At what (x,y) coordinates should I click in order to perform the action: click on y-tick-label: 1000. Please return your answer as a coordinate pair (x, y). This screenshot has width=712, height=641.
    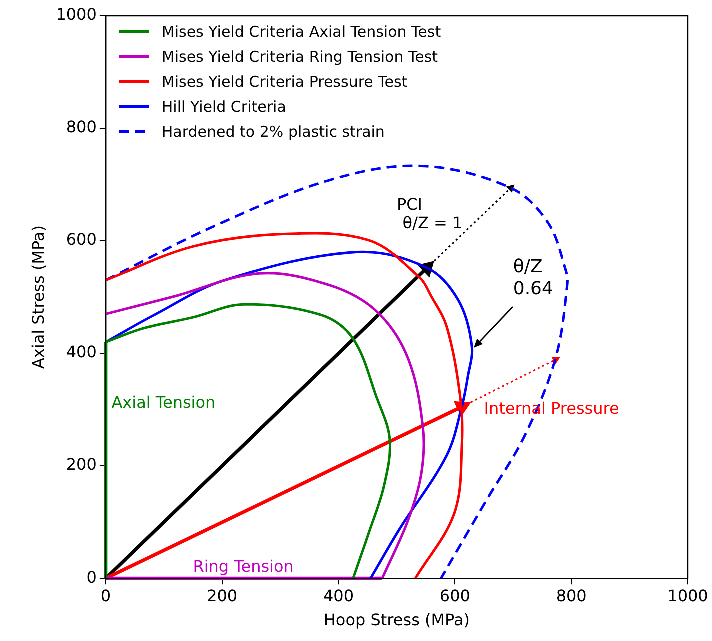
    Looking at the image, I should click on (76, 14).